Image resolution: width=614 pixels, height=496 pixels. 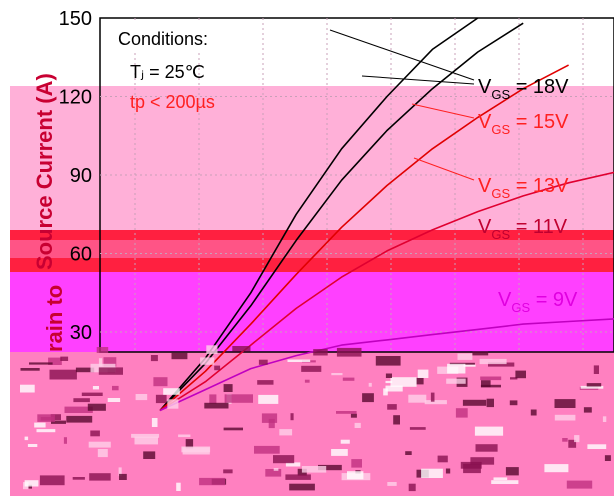 What do you see at coordinates (523, 188) in the screenshot?
I see `label-vgs-13: VGS = 13V` at bounding box center [523, 188].